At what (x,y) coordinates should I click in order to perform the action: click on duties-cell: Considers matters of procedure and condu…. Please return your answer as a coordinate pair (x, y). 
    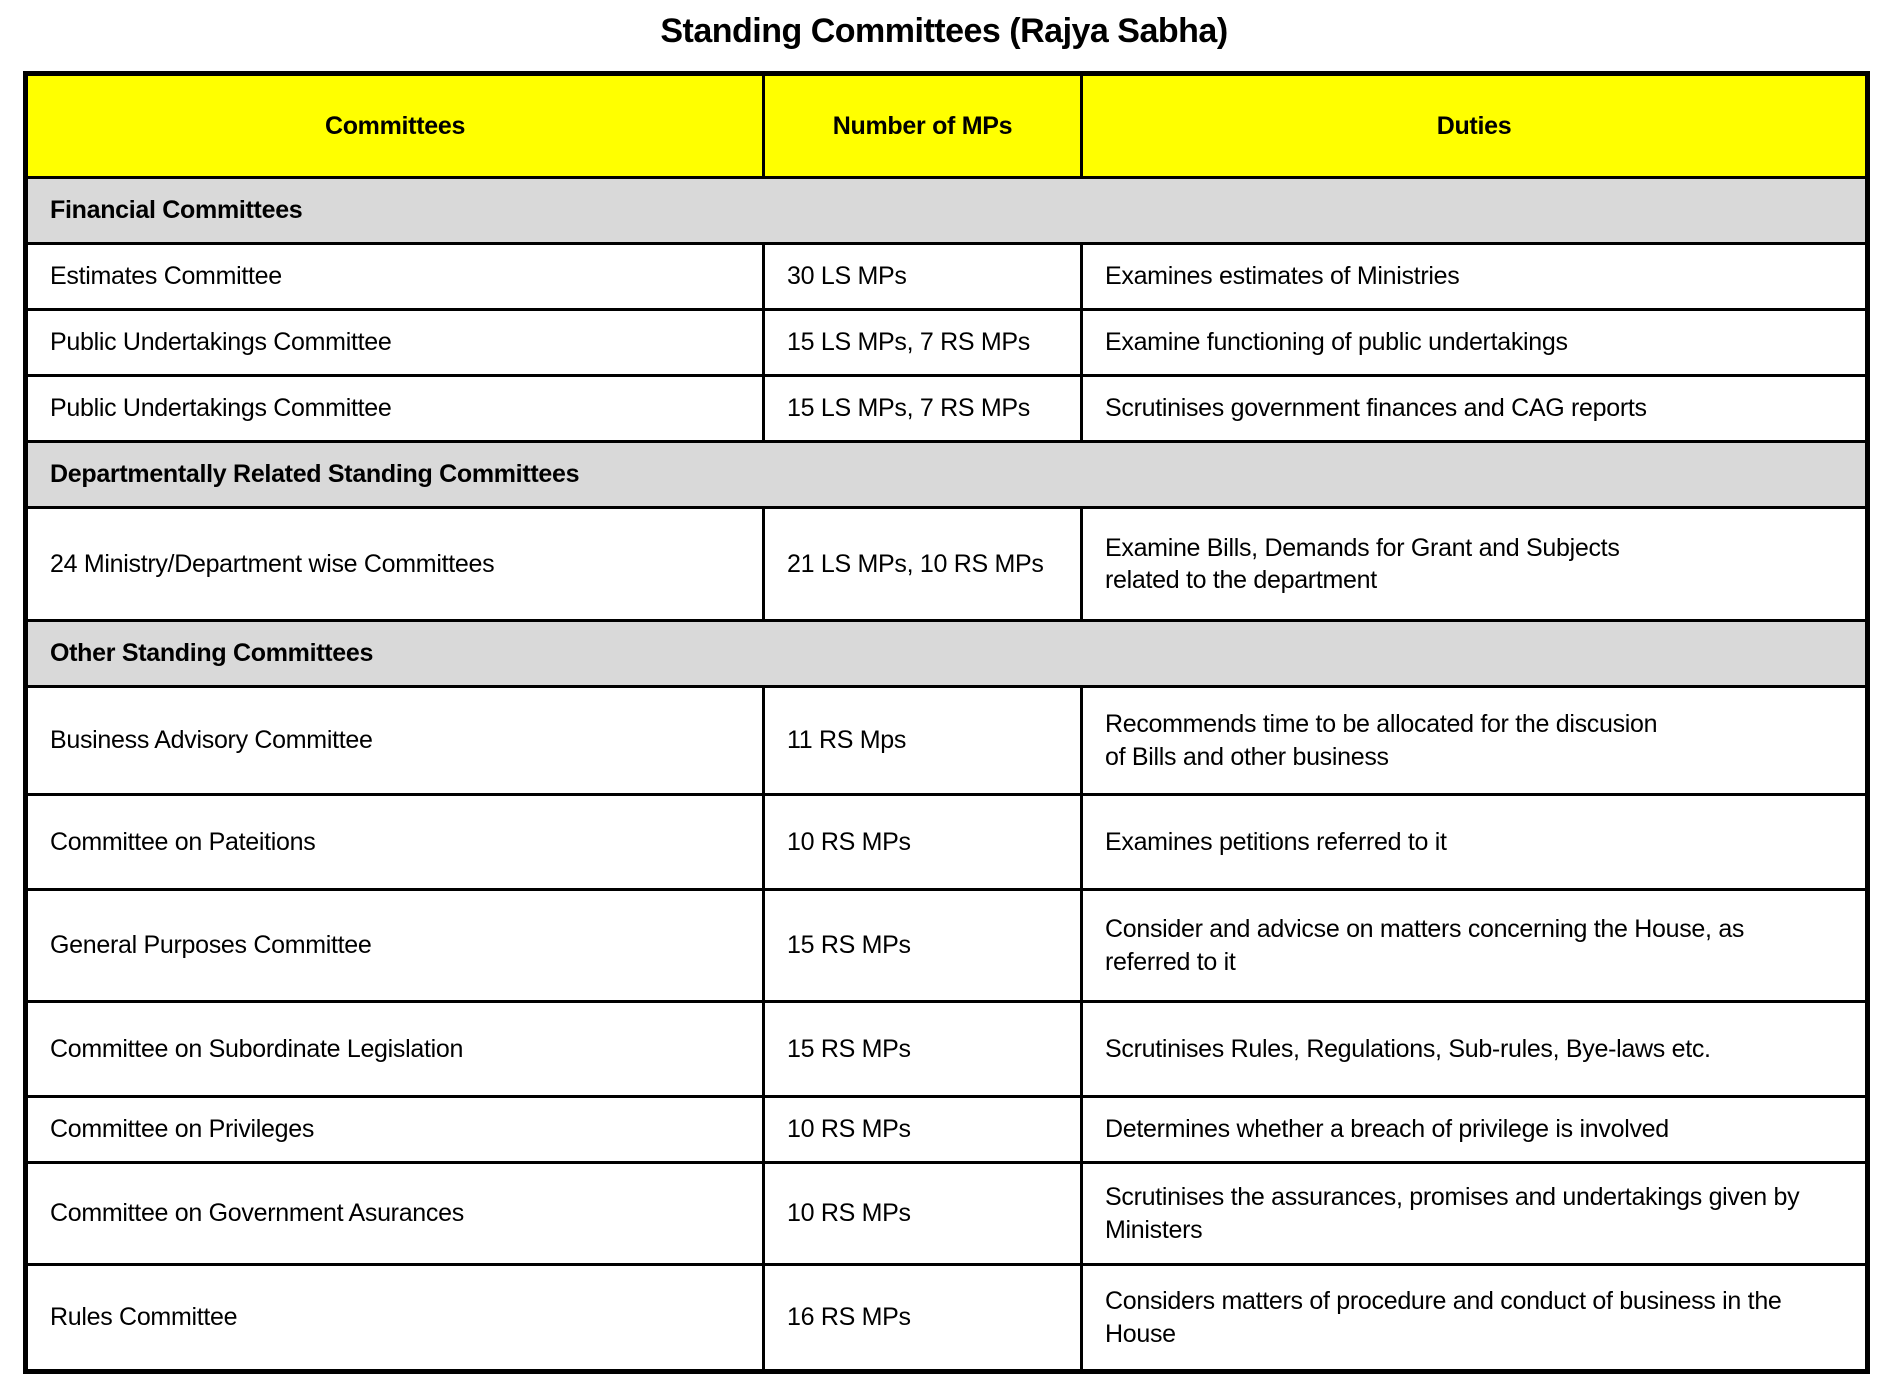
    Looking at the image, I should click on (1474, 1318).